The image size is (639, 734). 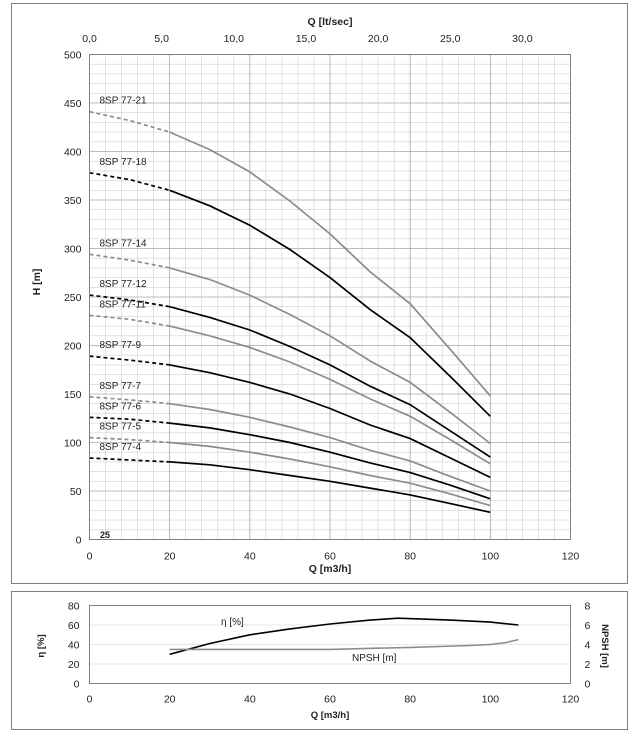 What do you see at coordinates (330, 569) in the screenshot?
I see `x-axis-title: Q [m3/h]` at bounding box center [330, 569].